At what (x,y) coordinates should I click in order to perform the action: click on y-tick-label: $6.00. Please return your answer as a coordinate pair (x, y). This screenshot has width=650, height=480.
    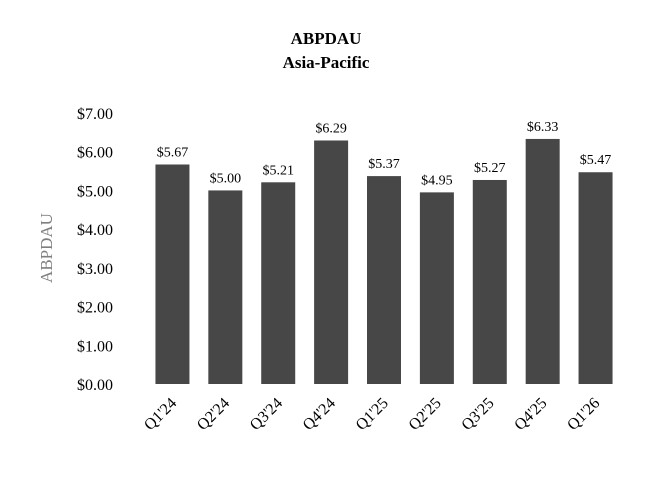
    Looking at the image, I should click on (95, 153).